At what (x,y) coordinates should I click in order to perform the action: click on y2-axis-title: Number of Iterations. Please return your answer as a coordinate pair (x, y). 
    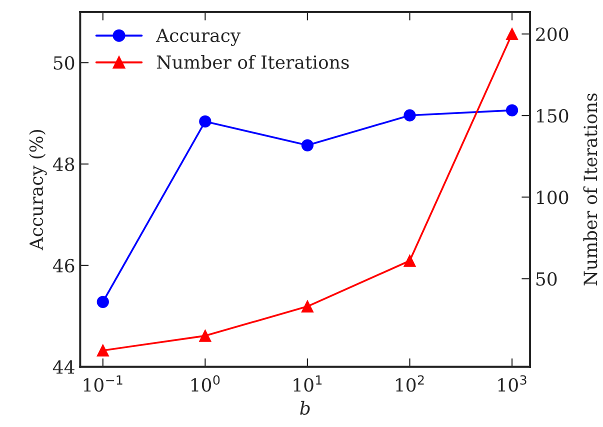
    Looking at the image, I should click on (590, 189).